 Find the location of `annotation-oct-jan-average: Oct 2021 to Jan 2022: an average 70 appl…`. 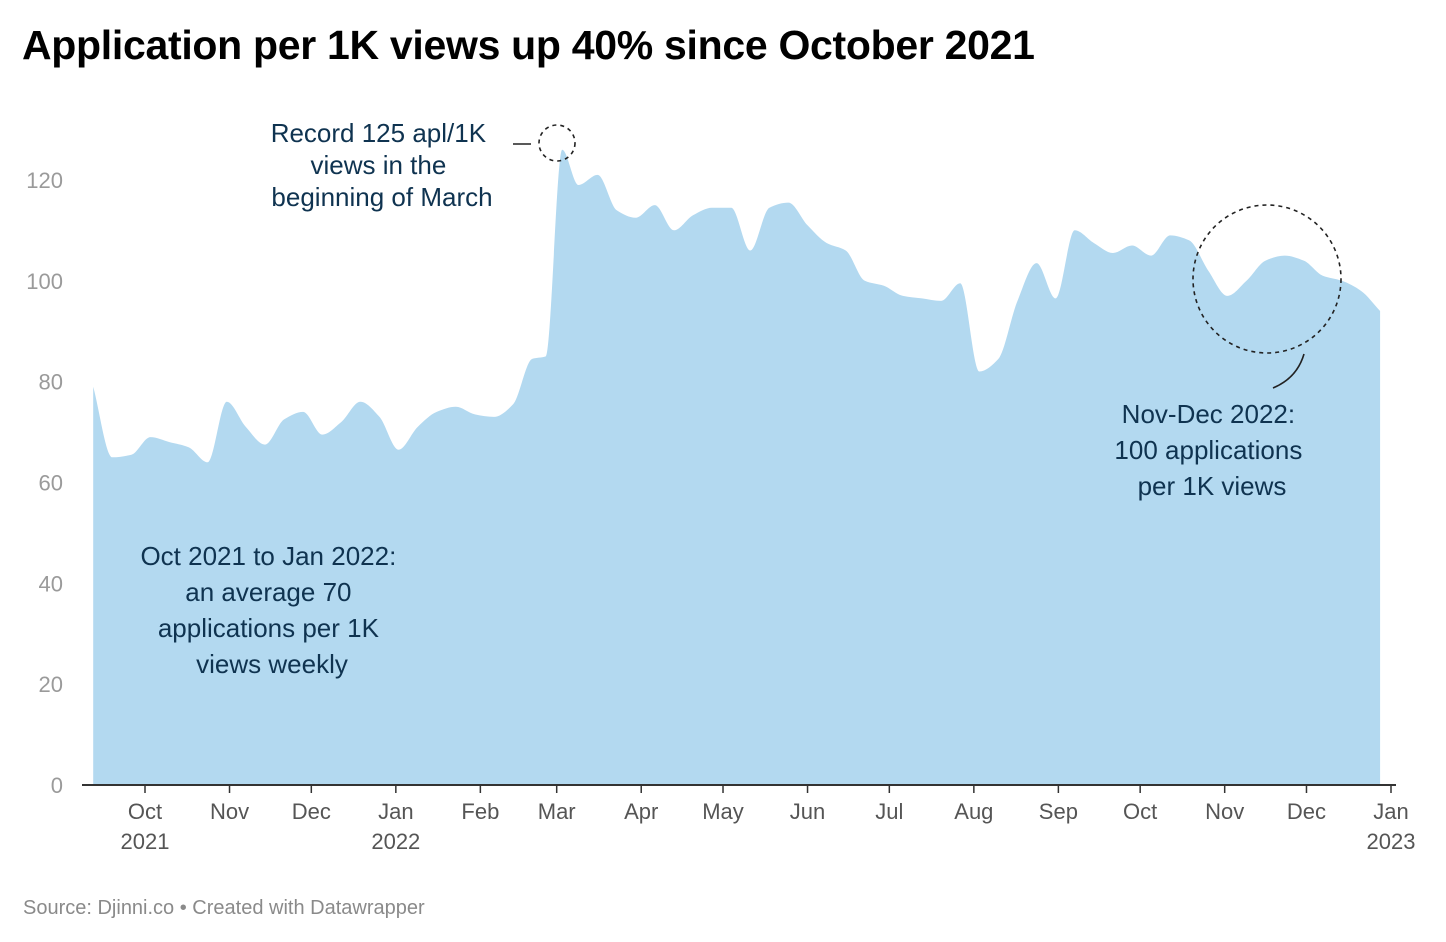

annotation-oct-jan-average: Oct 2021 to Jan 2022: an average 70 appl… is located at coordinates (271, 610).